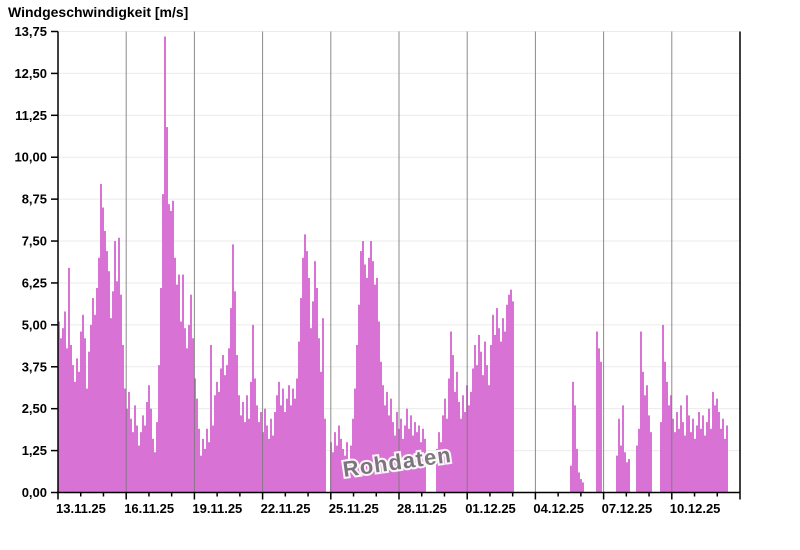  I want to click on y-tick-label: 6,25, so click(34, 282).